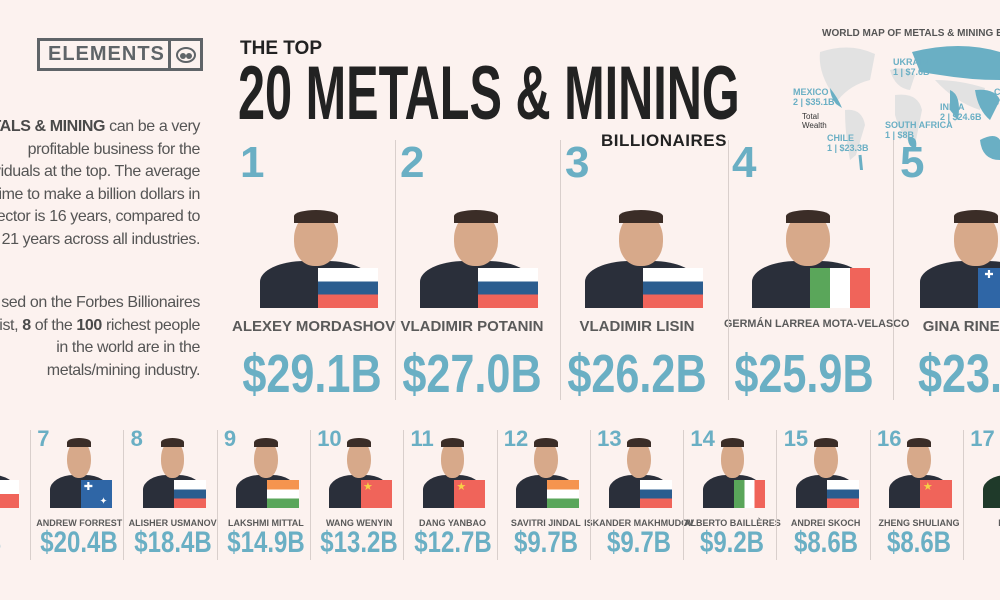 Image resolution: width=1000 pixels, height=600 pixels. Describe the element at coordinates (982, 438) in the screenshot. I see `rank-number: 17` at that location.